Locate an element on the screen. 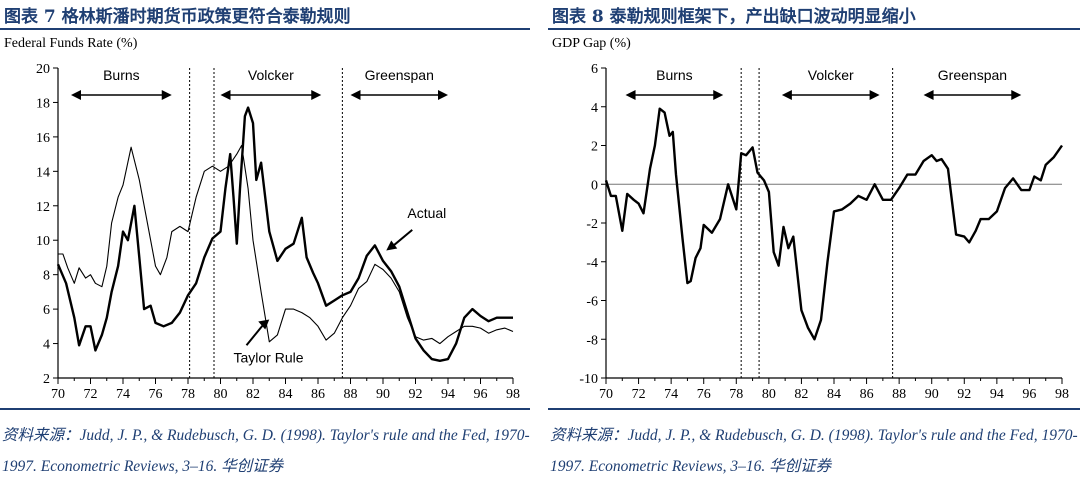  y-axis-label: Federal Funds Rate (%) is located at coordinates (71, 43).